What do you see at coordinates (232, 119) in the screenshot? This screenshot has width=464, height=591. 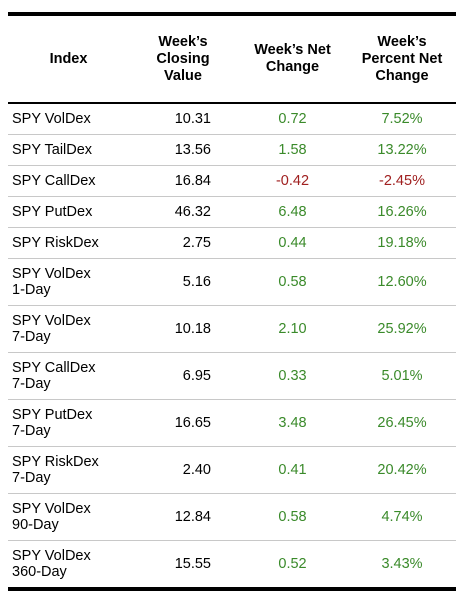 I see `table-row: SPY VolDex 10.31 0.72 7.52%` at bounding box center [232, 119].